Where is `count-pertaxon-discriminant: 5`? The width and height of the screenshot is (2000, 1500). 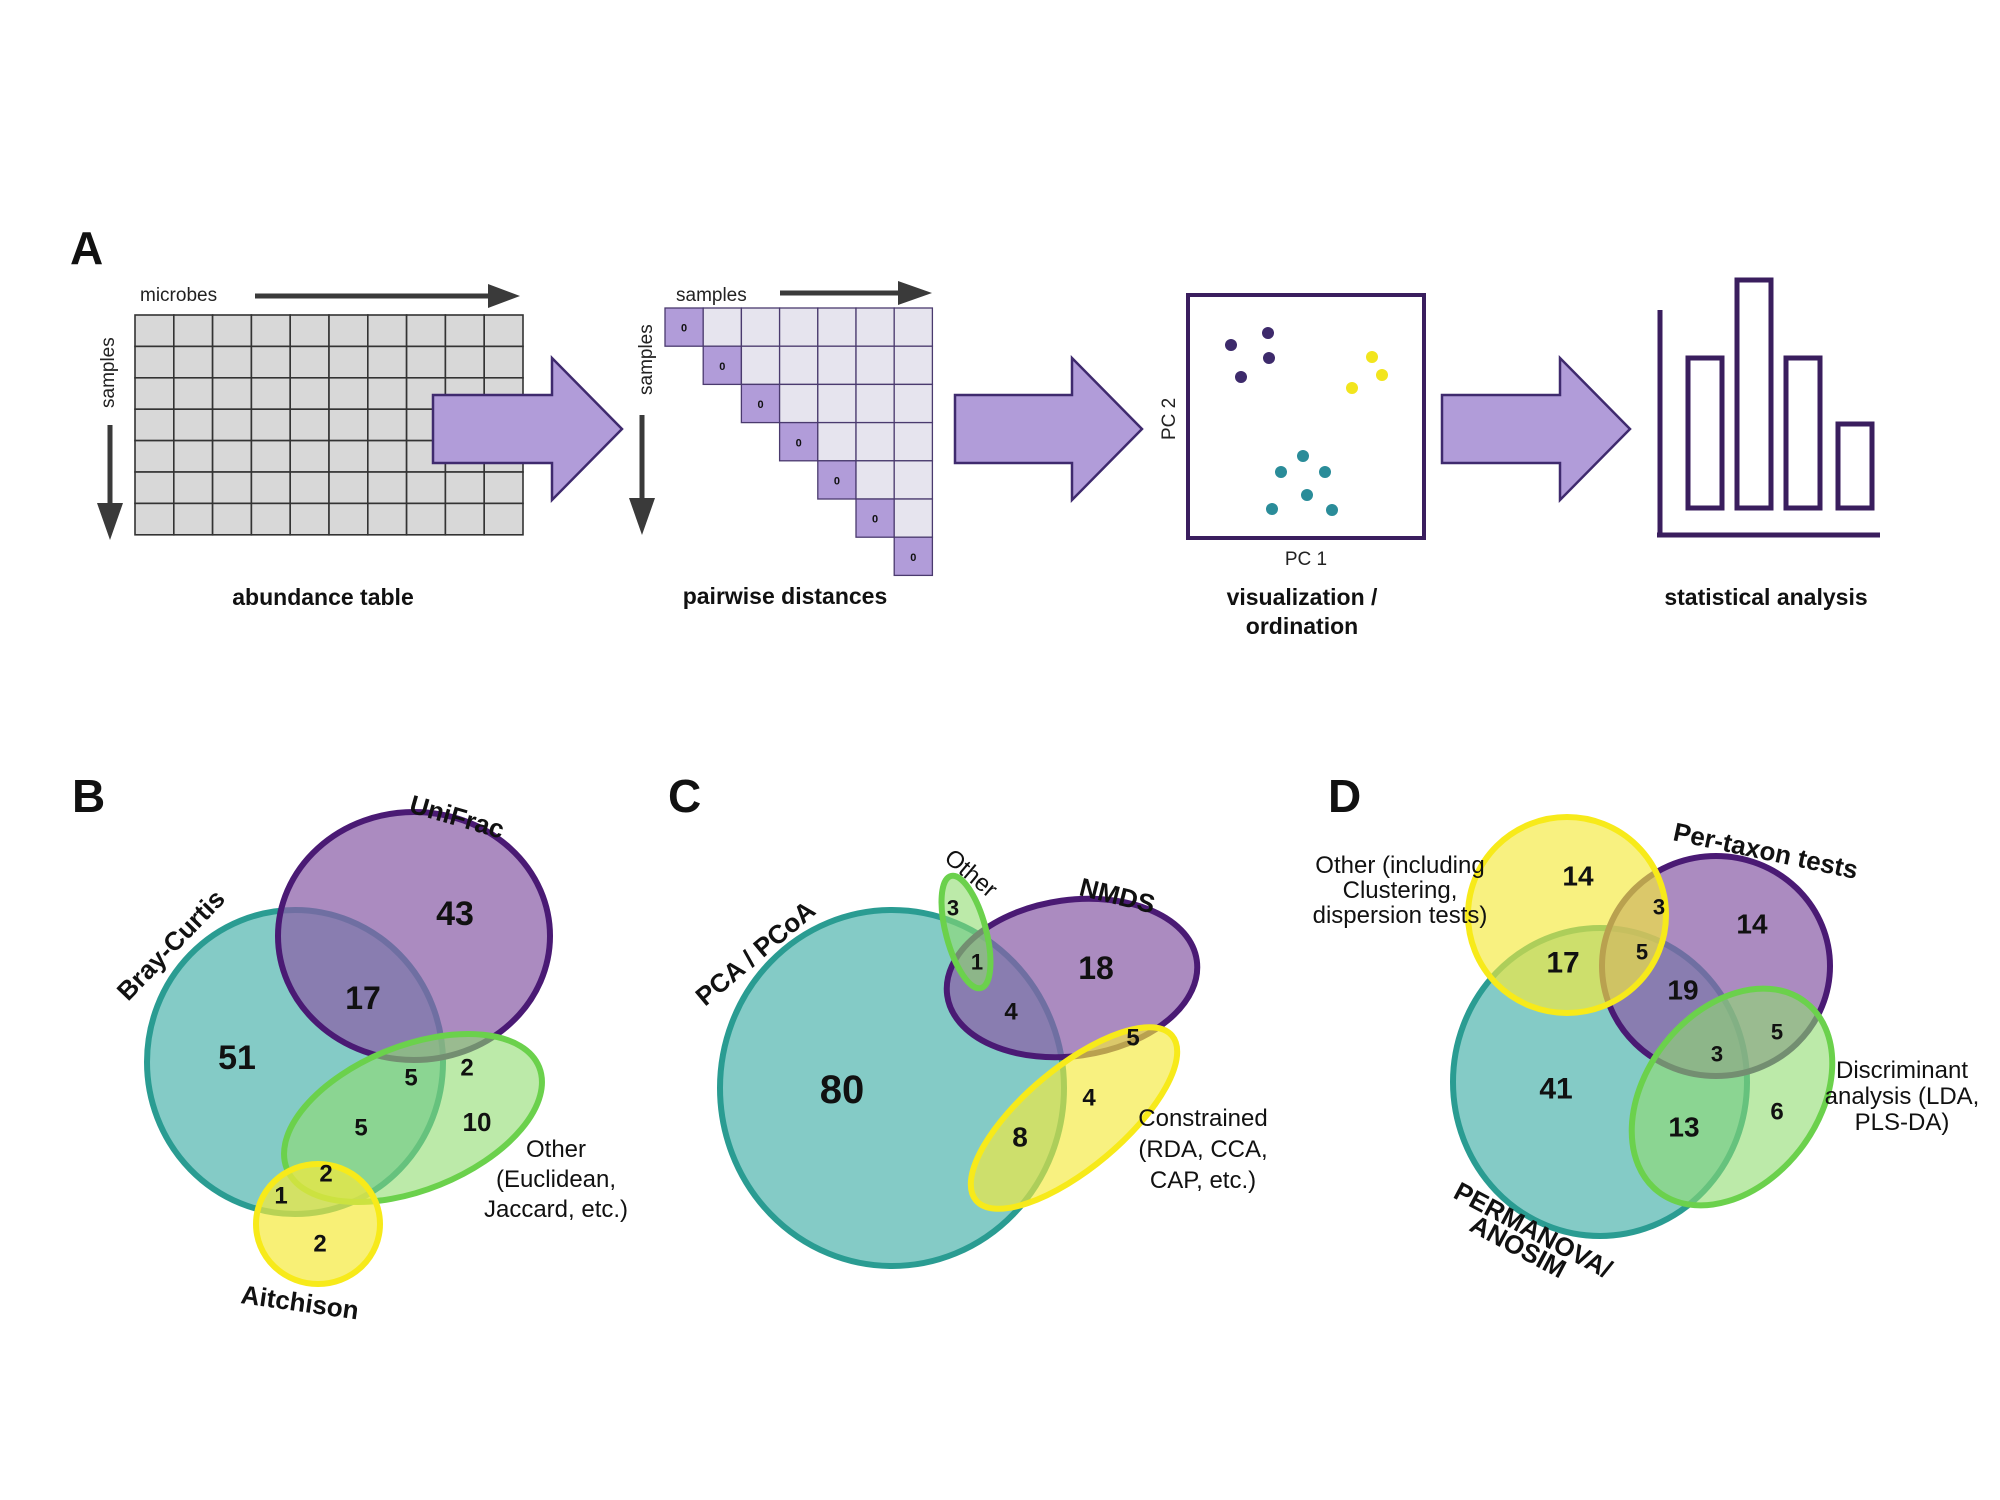
count-pertaxon-discriminant: 5 is located at coordinates (1777, 1032).